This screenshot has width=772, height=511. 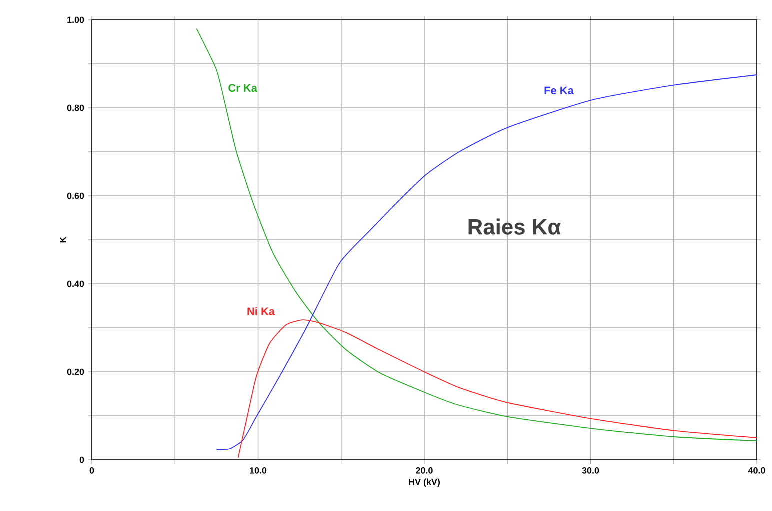 What do you see at coordinates (559, 90) in the screenshot?
I see `series-label: Fe Ka` at bounding box center [559, 90].